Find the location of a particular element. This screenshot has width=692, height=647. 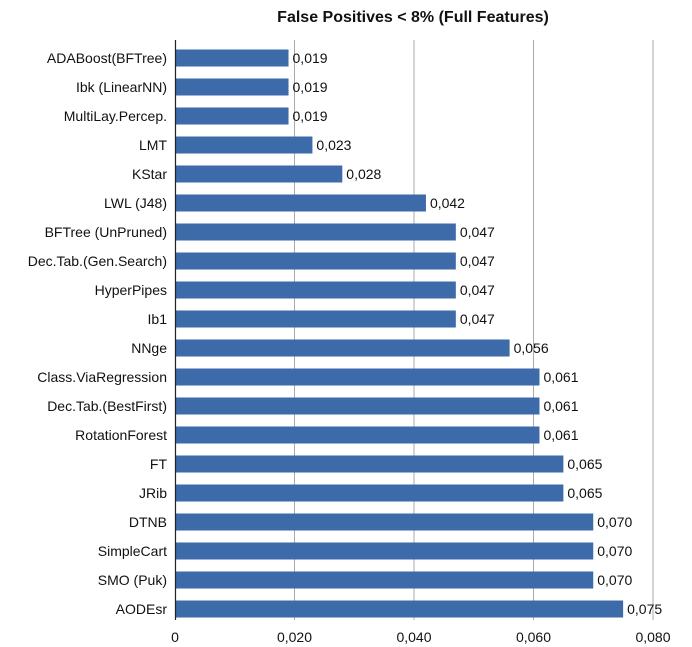

category-label: HyperPipes is located at coordinates (131, 290).